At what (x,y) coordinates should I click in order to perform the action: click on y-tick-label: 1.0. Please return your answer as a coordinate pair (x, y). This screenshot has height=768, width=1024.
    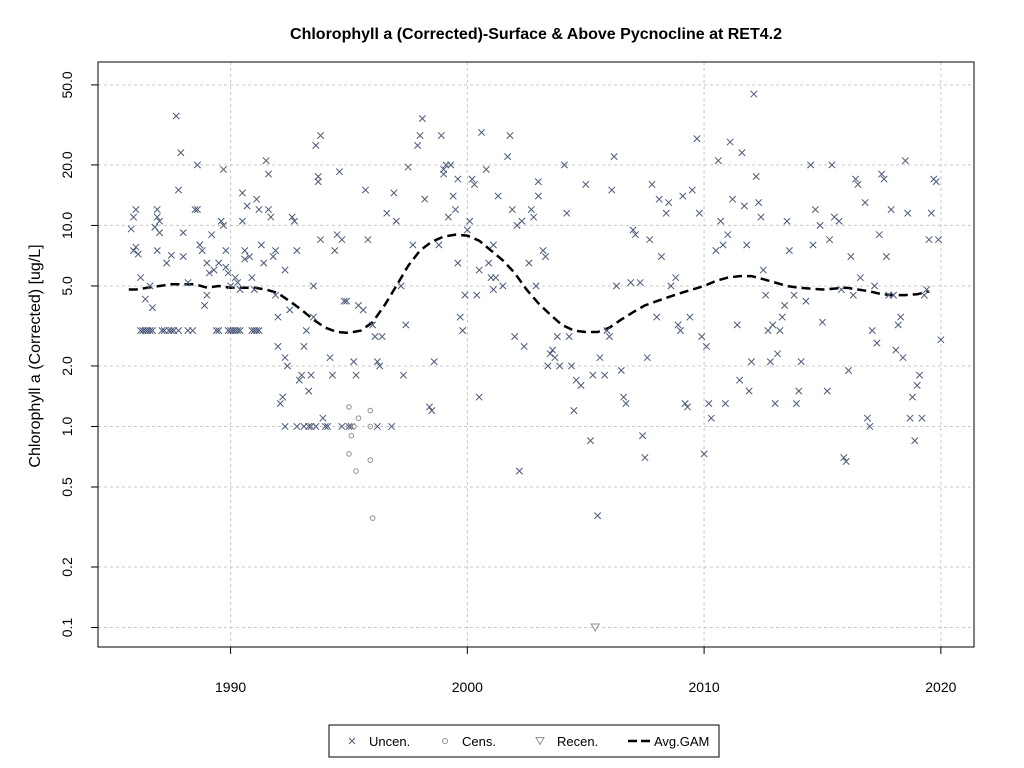
    Looking at the image, I should click on (67, 427).